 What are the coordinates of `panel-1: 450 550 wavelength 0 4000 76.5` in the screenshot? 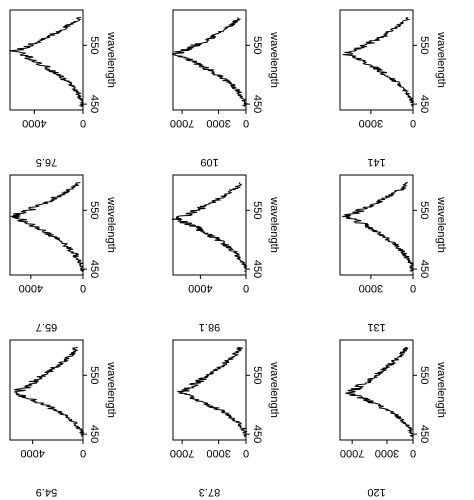 It's located at (63, 88).